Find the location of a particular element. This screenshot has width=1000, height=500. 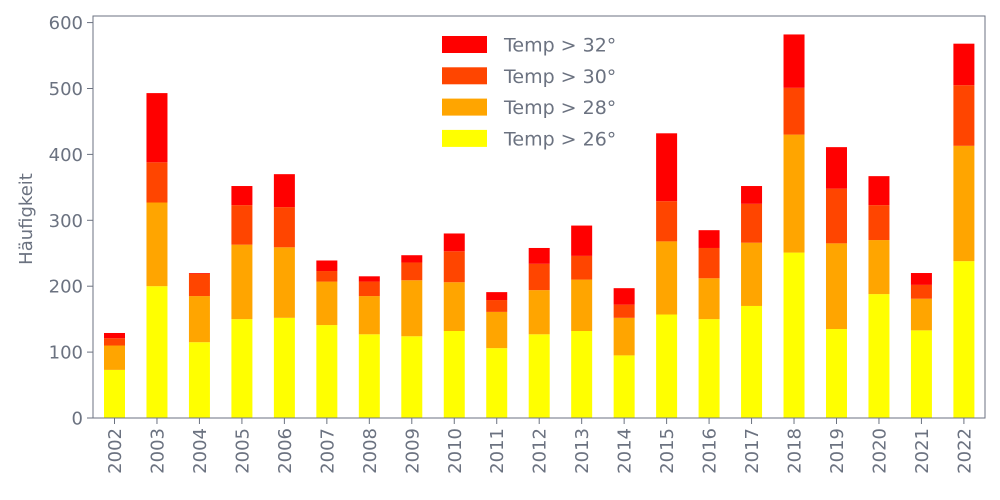

bar-segment-4-2017 is located at coordinates (752, 195).